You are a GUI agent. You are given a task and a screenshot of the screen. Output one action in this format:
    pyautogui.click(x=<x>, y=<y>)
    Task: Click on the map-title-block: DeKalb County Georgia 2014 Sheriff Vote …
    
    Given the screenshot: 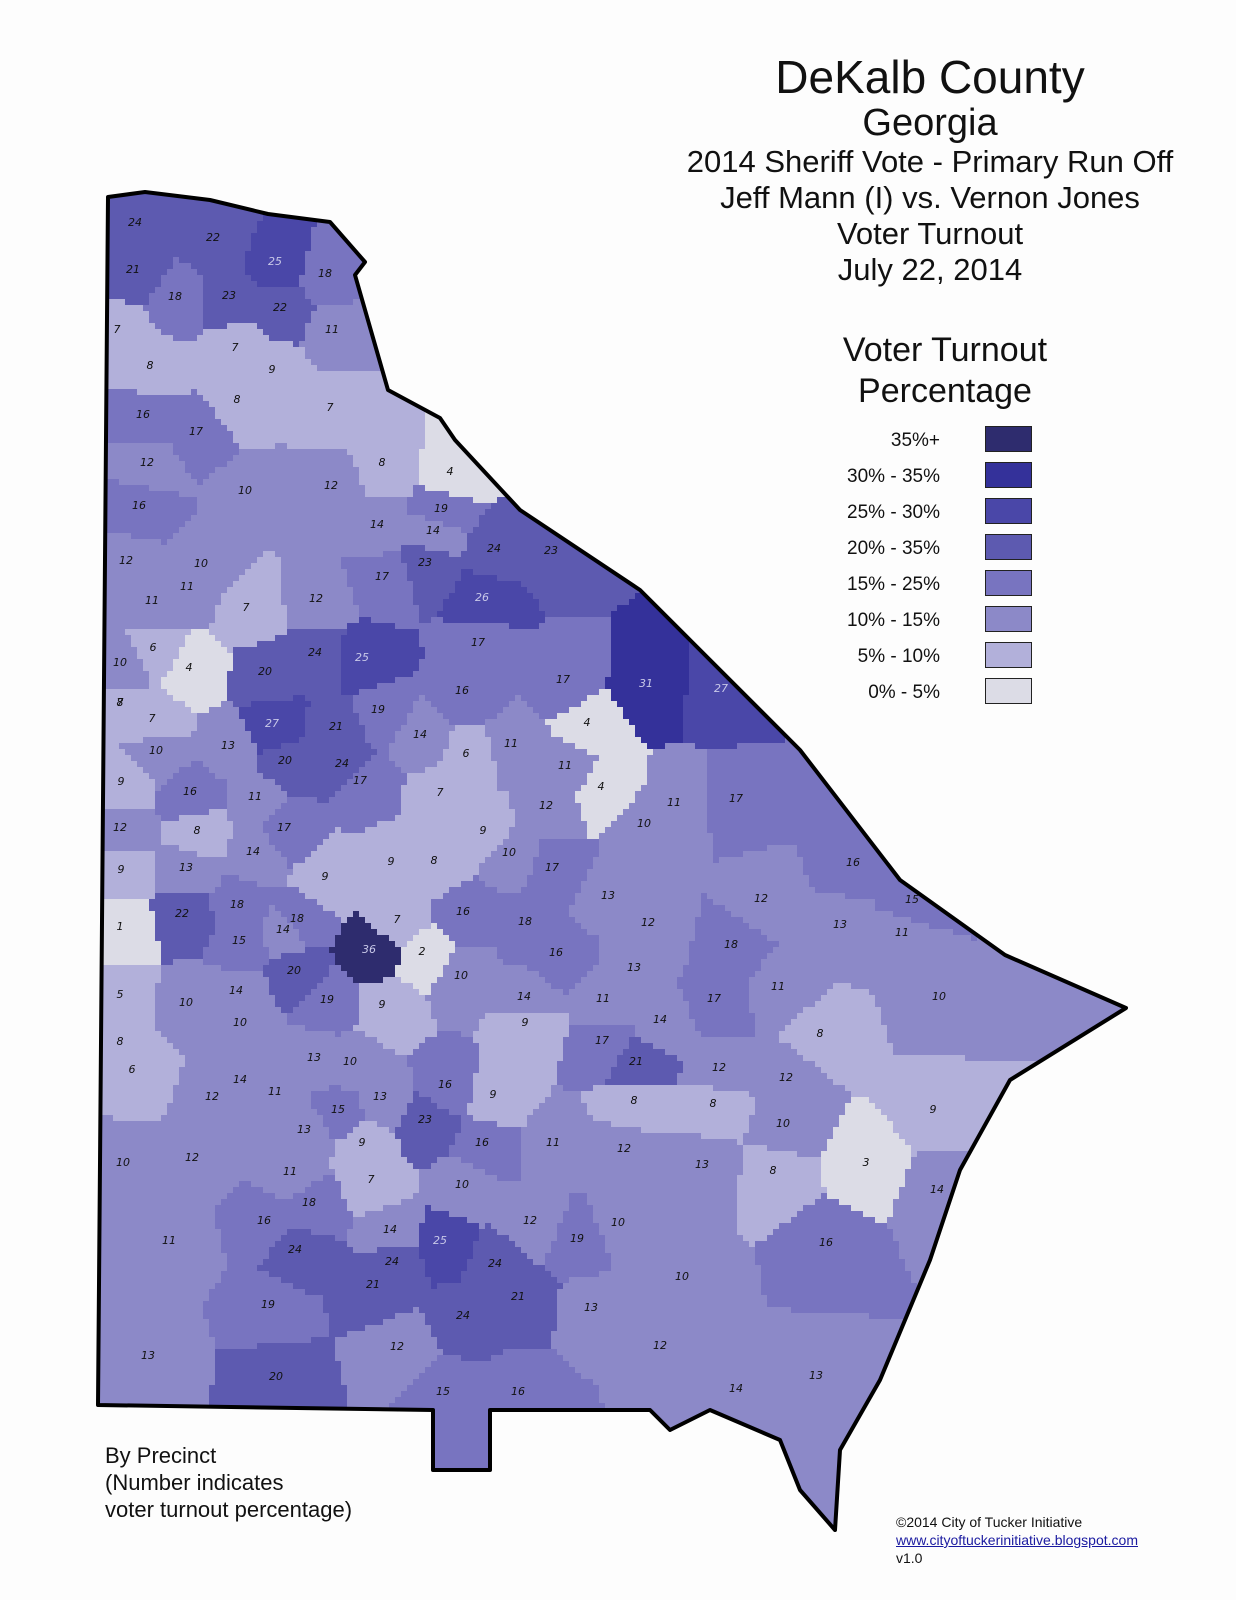 What is the action you would take?
    pyautogui.click(x=930, y=170)
    